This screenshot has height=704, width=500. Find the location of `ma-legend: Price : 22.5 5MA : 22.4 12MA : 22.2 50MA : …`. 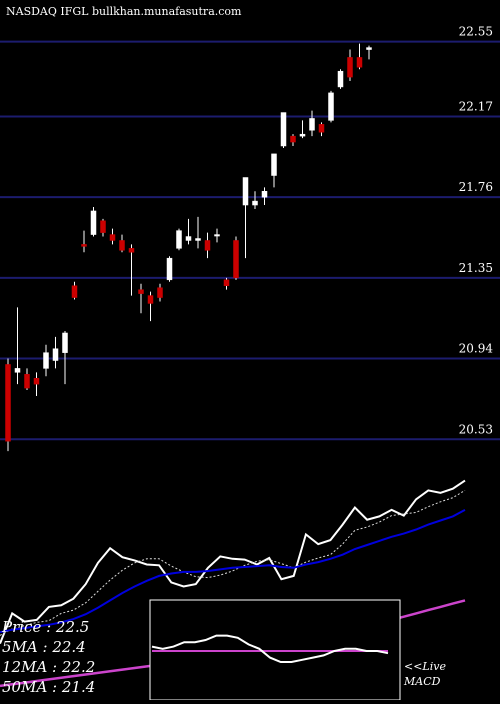

ma-legend: Price : 22.5 5MA : 22.4 12MA : 22.2 50MA : … is located at coordinates (48, 657).